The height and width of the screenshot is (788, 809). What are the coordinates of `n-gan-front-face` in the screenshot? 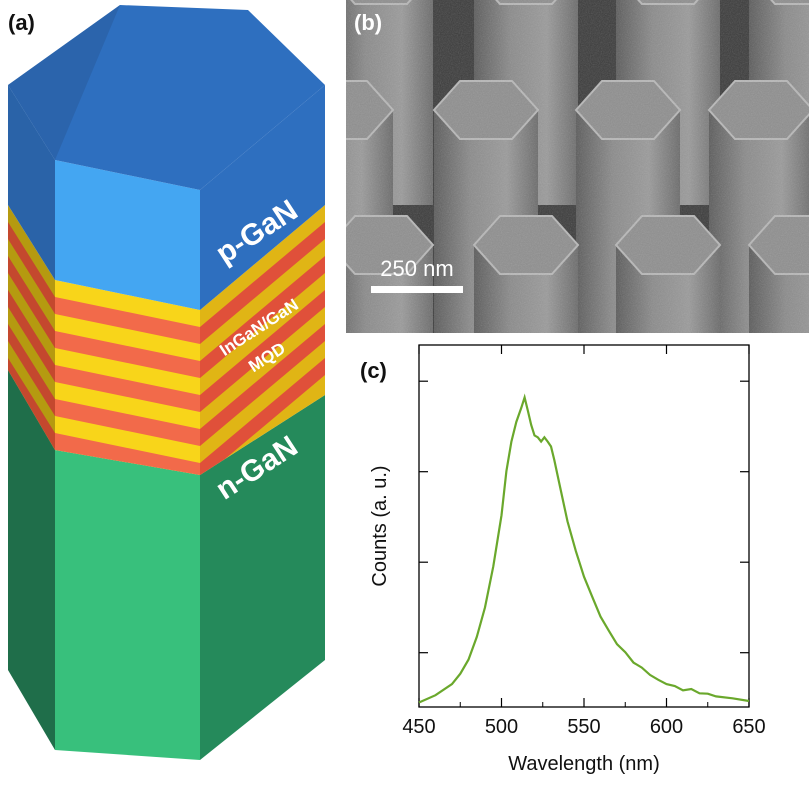 It's located at (127, 605).